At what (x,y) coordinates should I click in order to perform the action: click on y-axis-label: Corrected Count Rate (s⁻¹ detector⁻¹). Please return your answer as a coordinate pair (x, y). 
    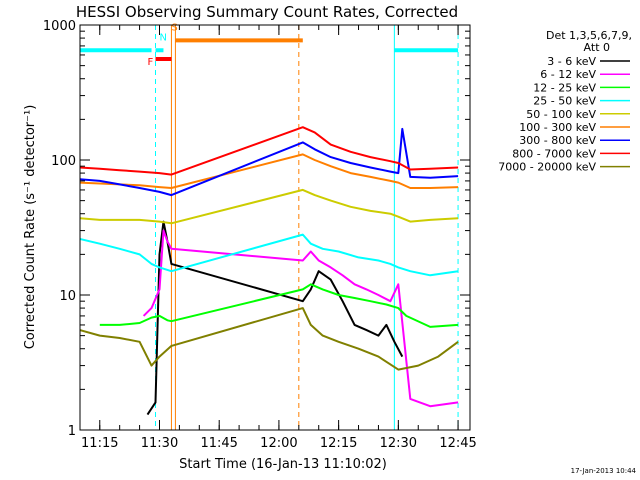
    Looking at the image, I should click on (30, 227).